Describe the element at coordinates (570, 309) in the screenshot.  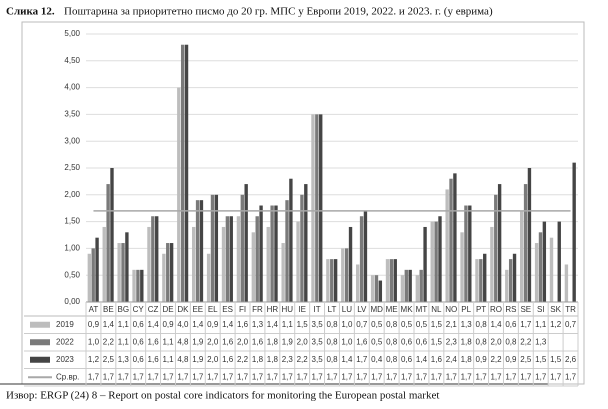
I see `x-tick-label: TR` at that location.